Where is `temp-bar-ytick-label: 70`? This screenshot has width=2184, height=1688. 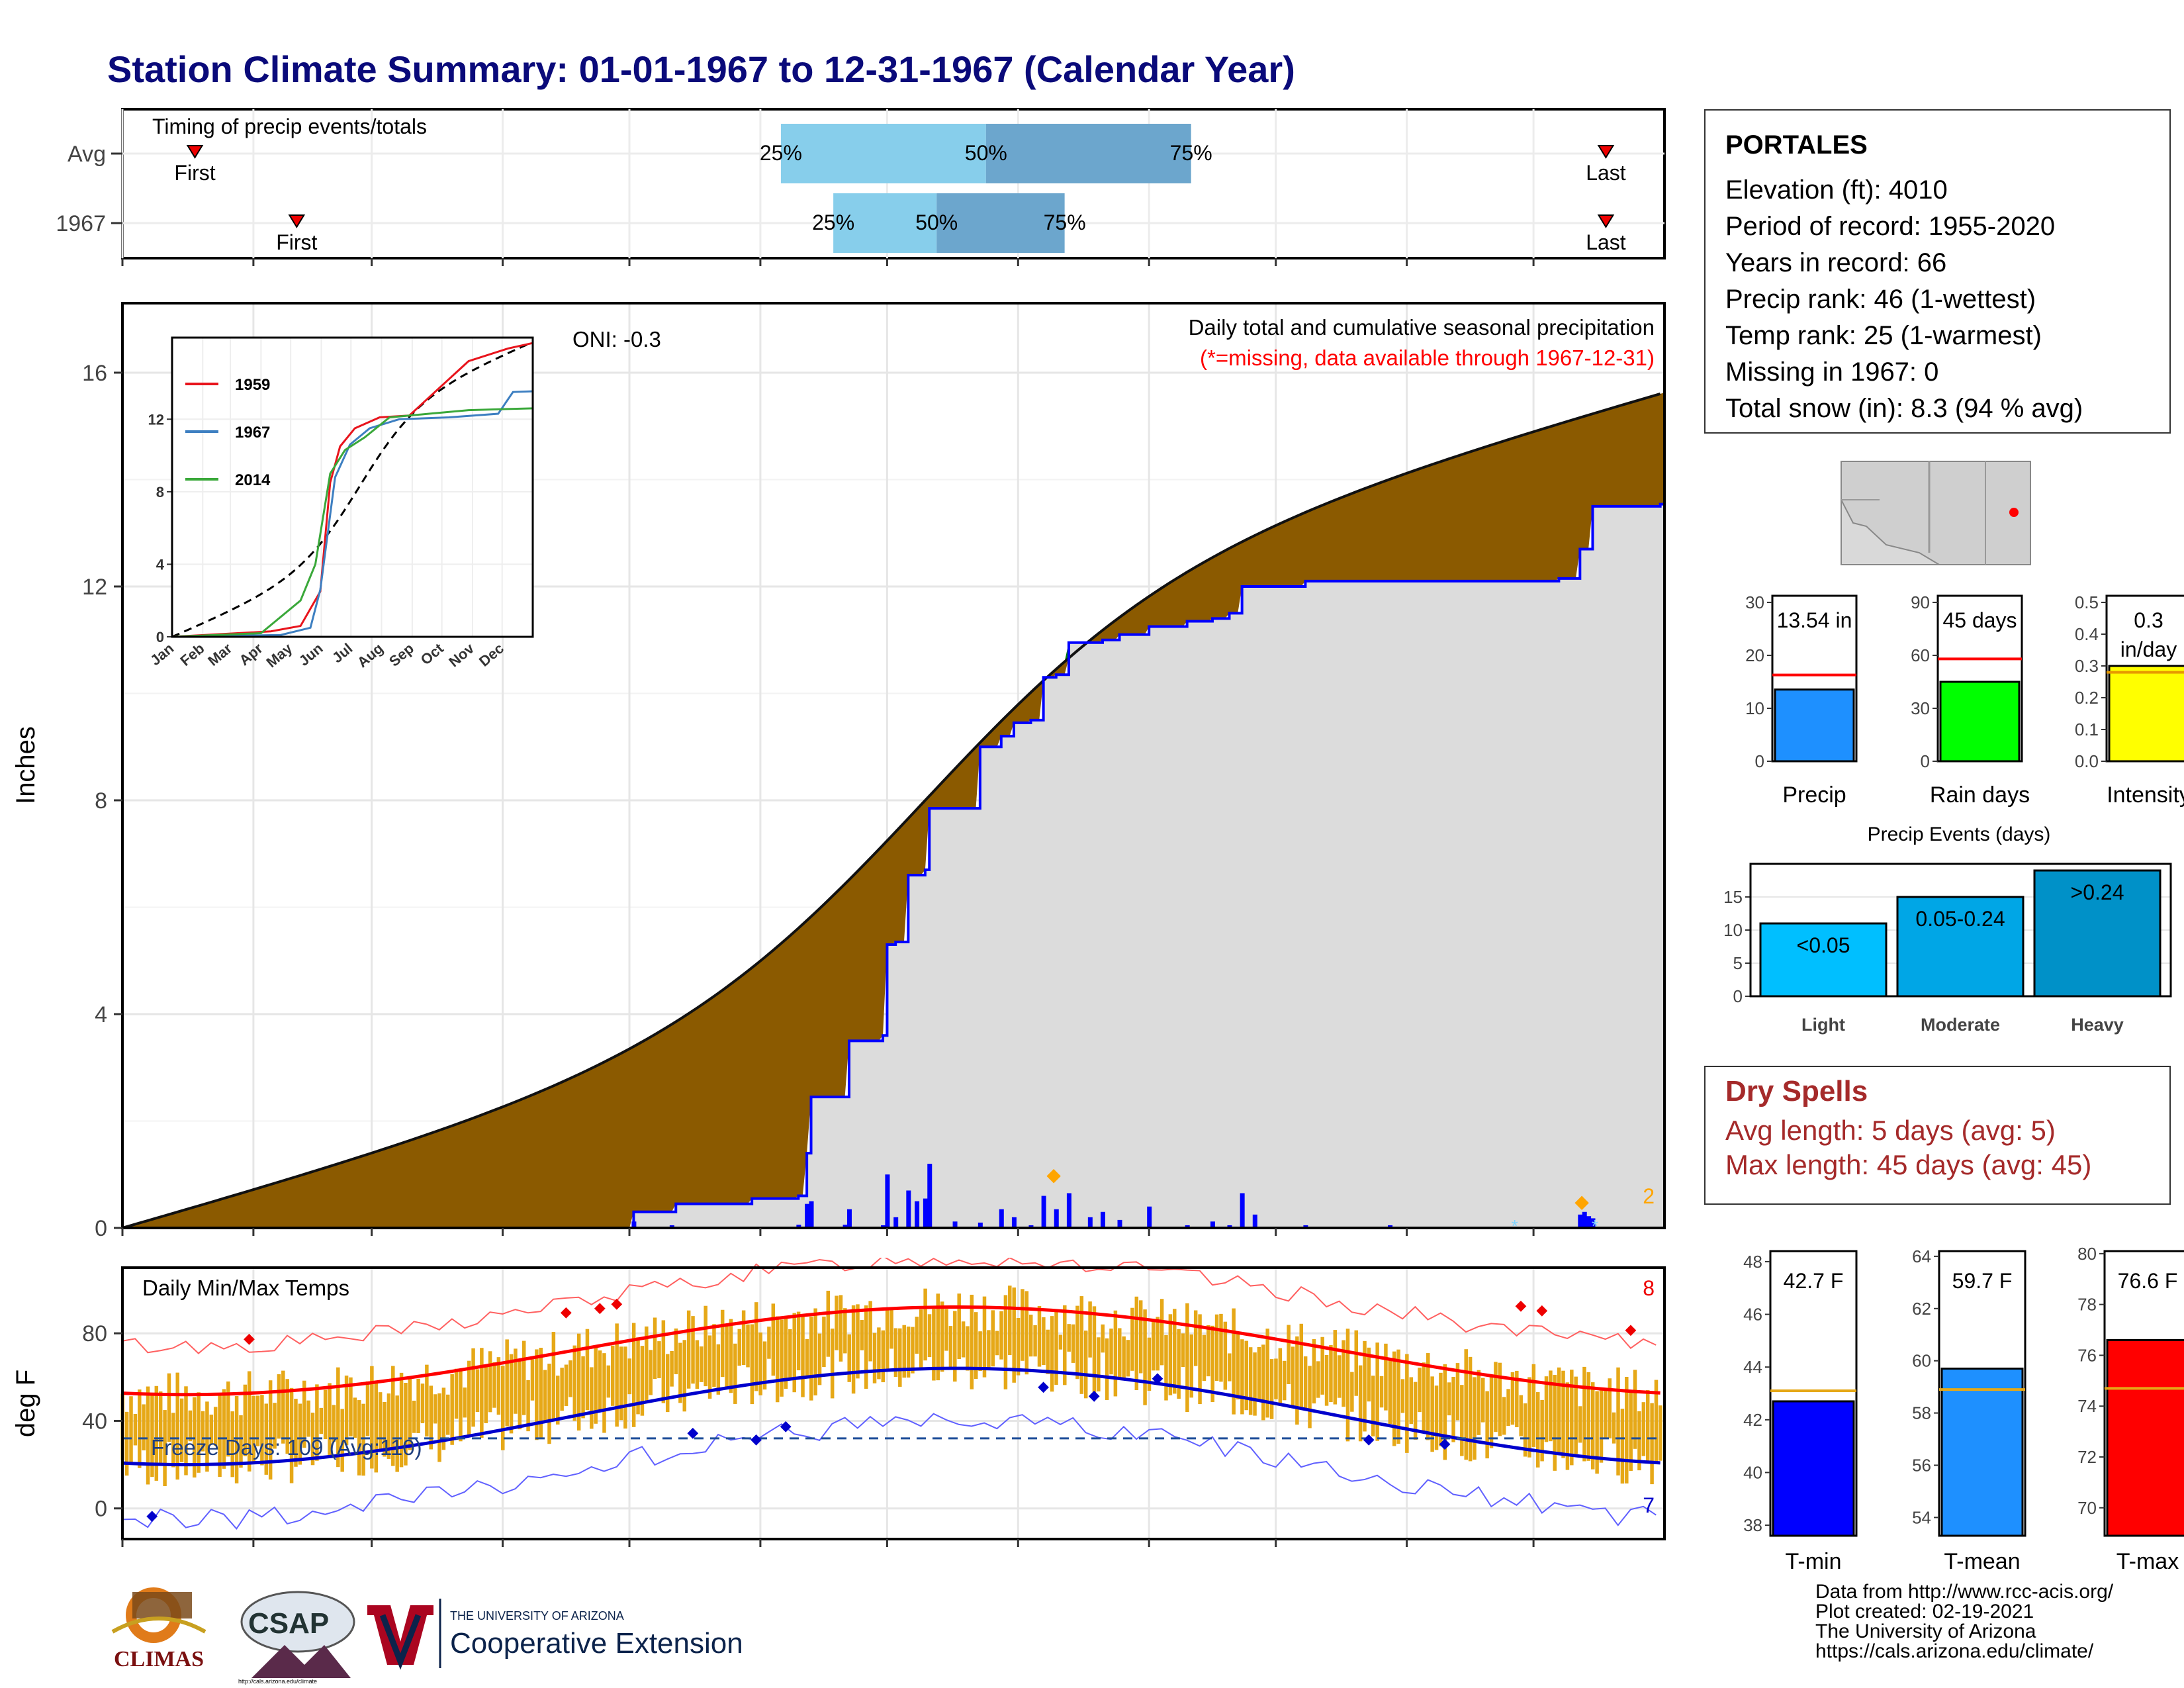
temp-bar-ytick-label: 70 is located at coordinates (2087, 1508).